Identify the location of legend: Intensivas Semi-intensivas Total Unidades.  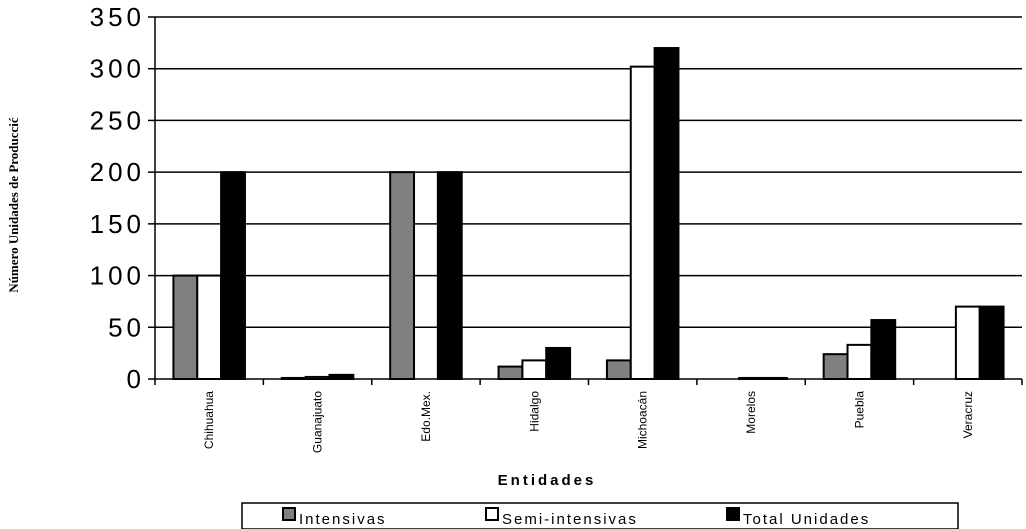
(600, 515).